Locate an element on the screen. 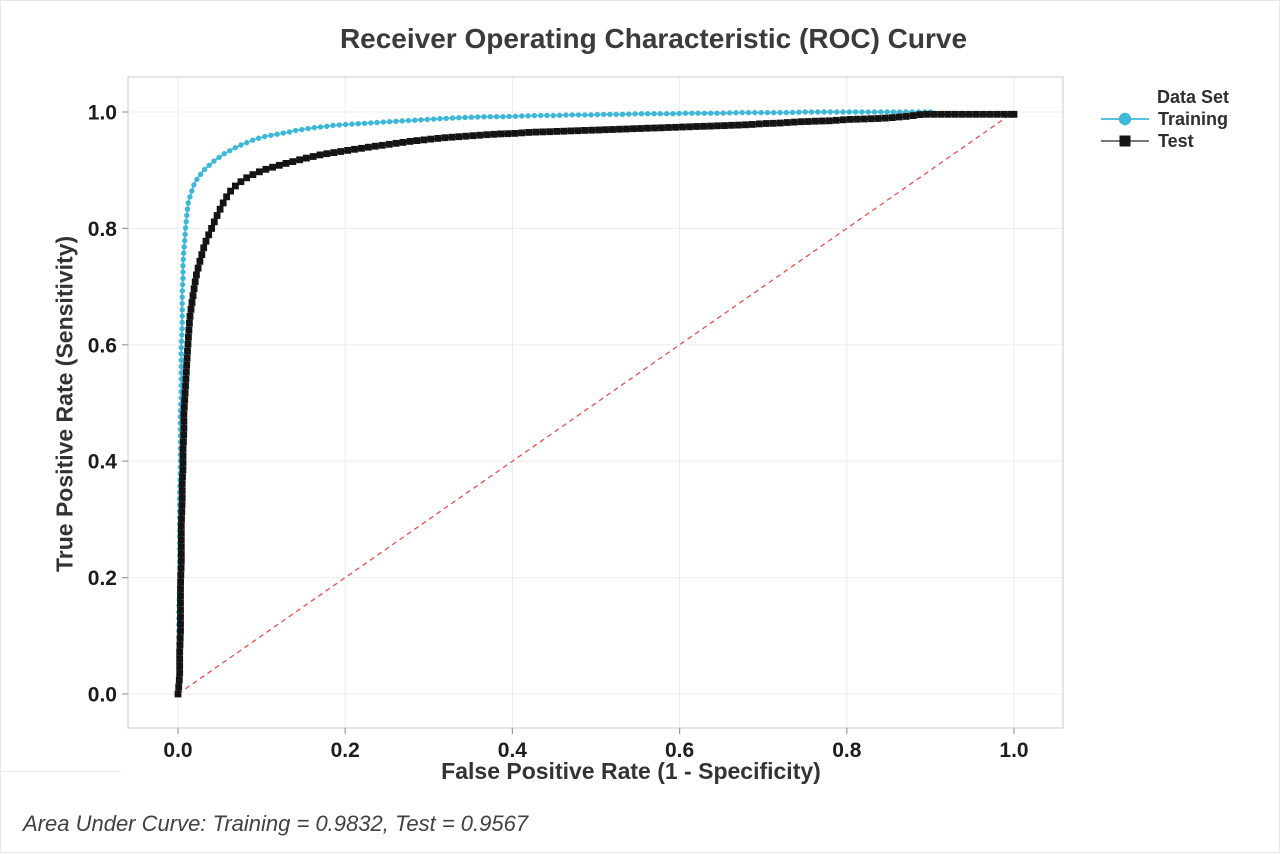  y-tick-label: 0.8 is located at coordinates (103, 229).